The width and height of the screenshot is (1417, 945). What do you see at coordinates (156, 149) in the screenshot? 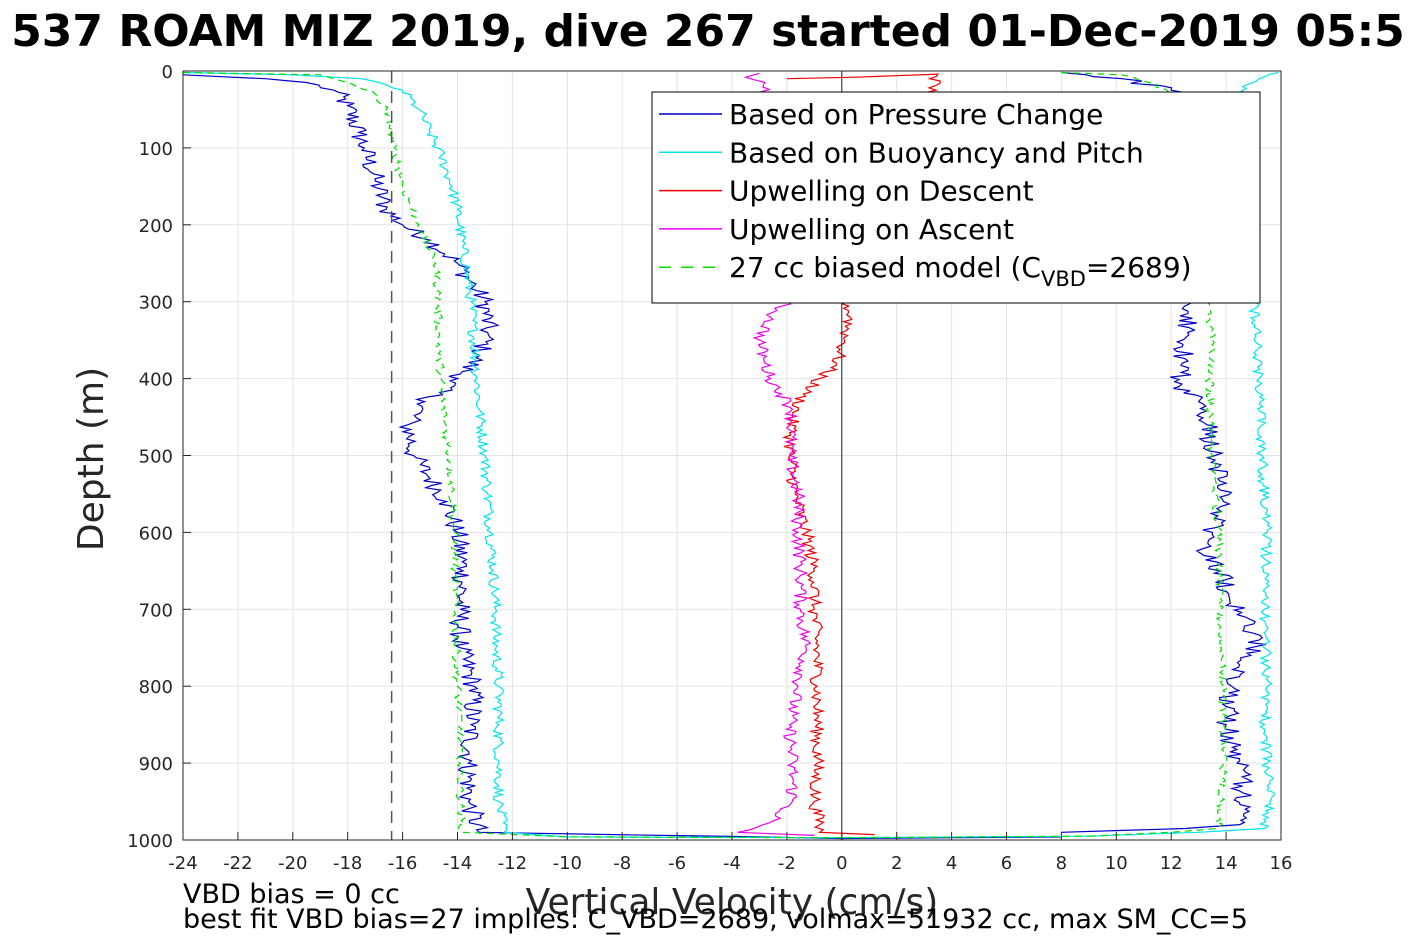
I see `y-tick-label: 100` at bounding box center [156, 149].